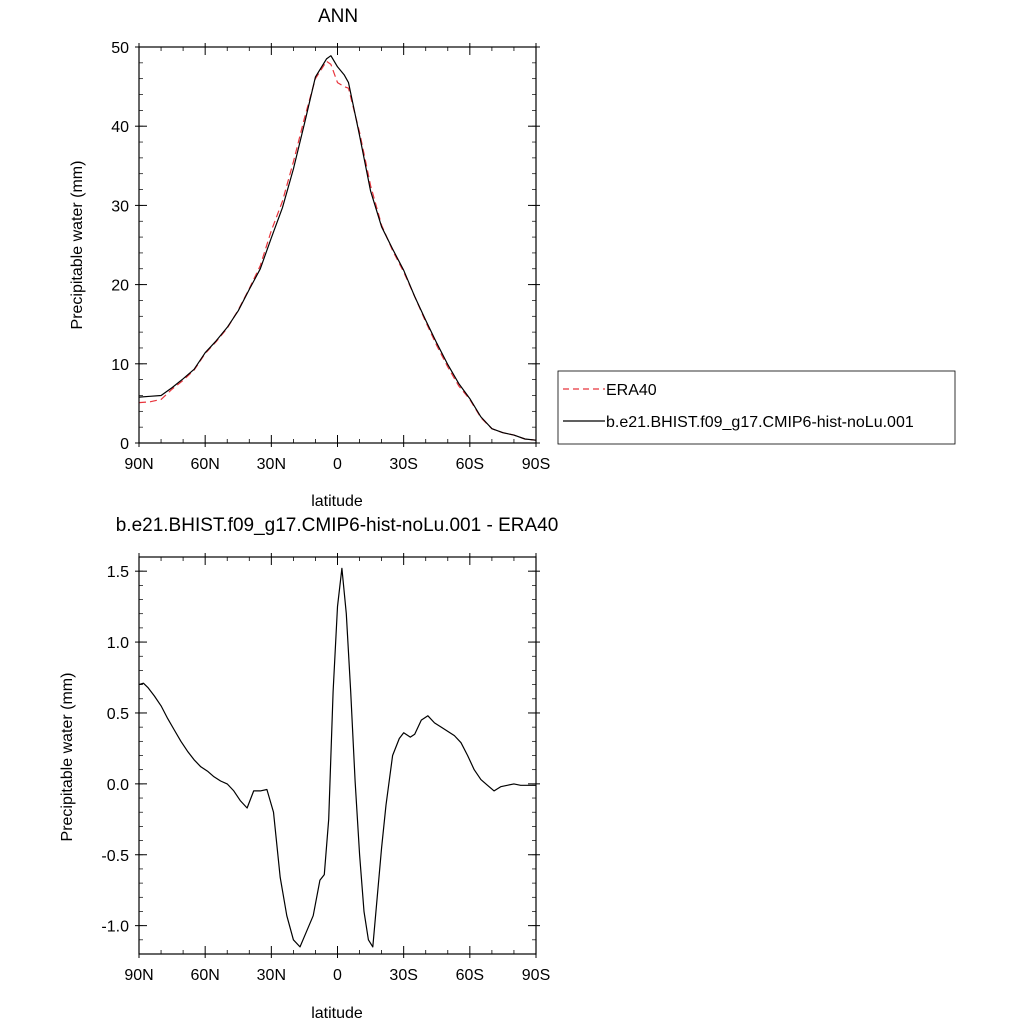 Image resolution: width=1024 pixels, height=1029 pixels. I want to click on series-line-era40, so click(337, 250).